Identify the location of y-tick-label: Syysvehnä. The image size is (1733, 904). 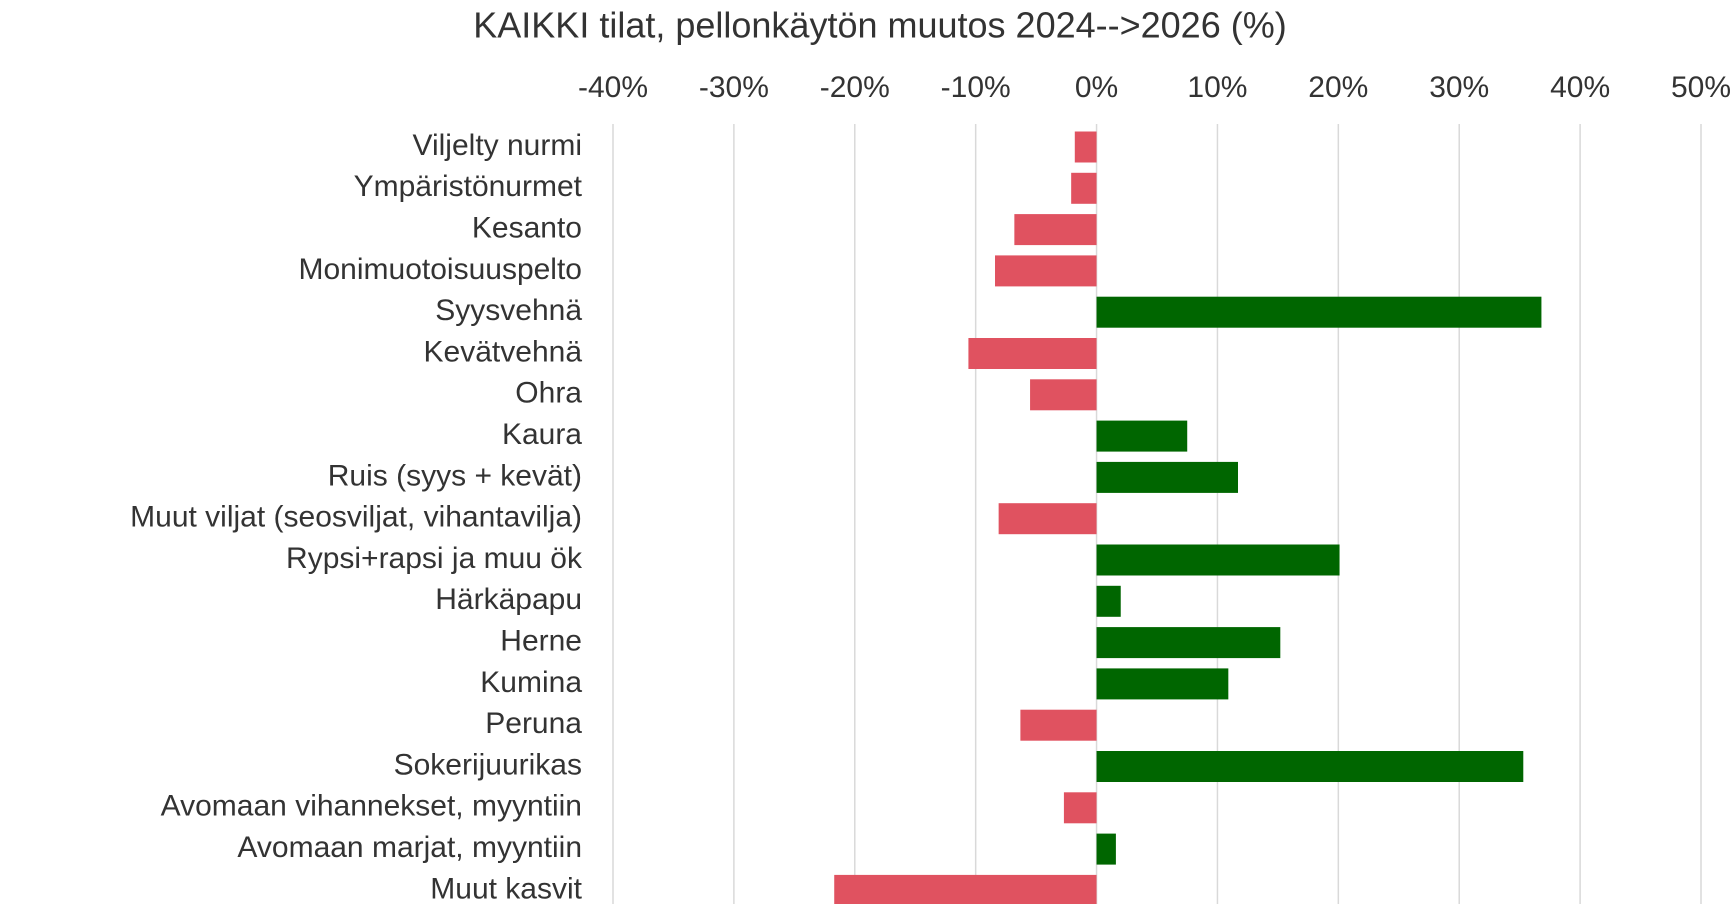
(508, 310).